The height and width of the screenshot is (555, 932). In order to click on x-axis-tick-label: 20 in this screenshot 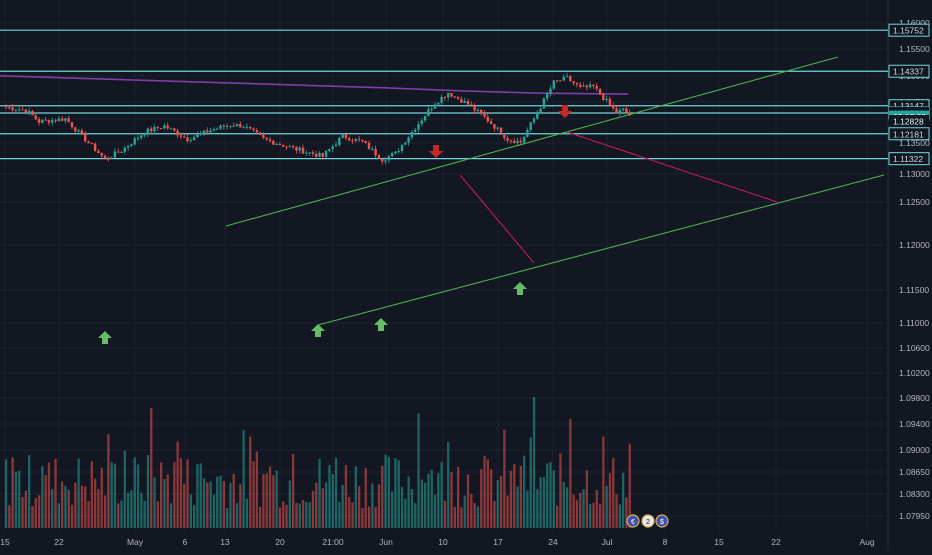, I will do `click(280, 542)`.